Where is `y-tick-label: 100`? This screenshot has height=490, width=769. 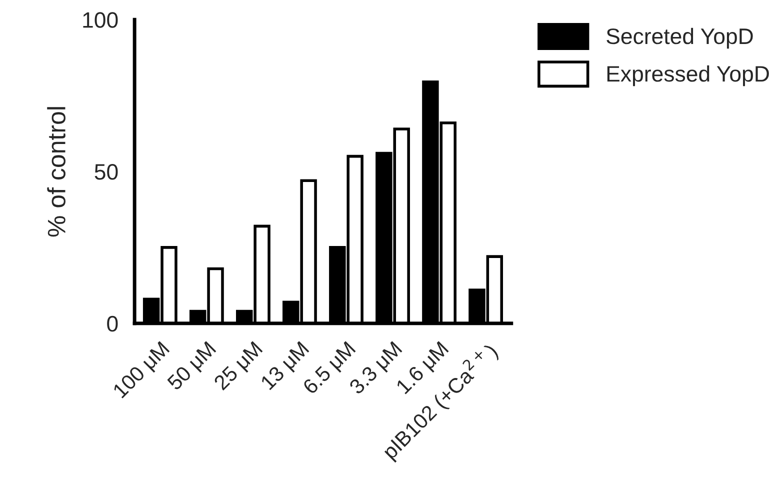
y-tick-label: 100 is located at coordinates (100, 20).